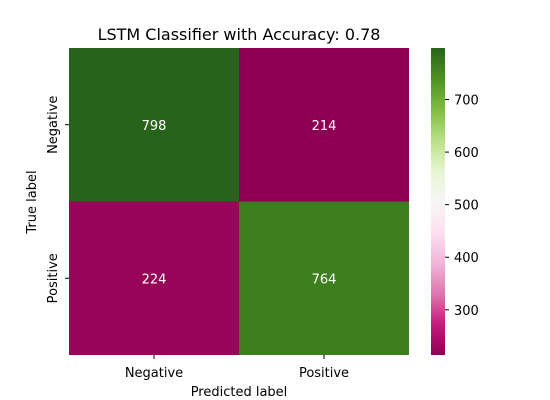 This screenshot has height=400, width=550. What do you see at coordinates (466, 258) in the screenshot?
I see `colorbar-tick-label: 400` at bounding box center [466, 258].